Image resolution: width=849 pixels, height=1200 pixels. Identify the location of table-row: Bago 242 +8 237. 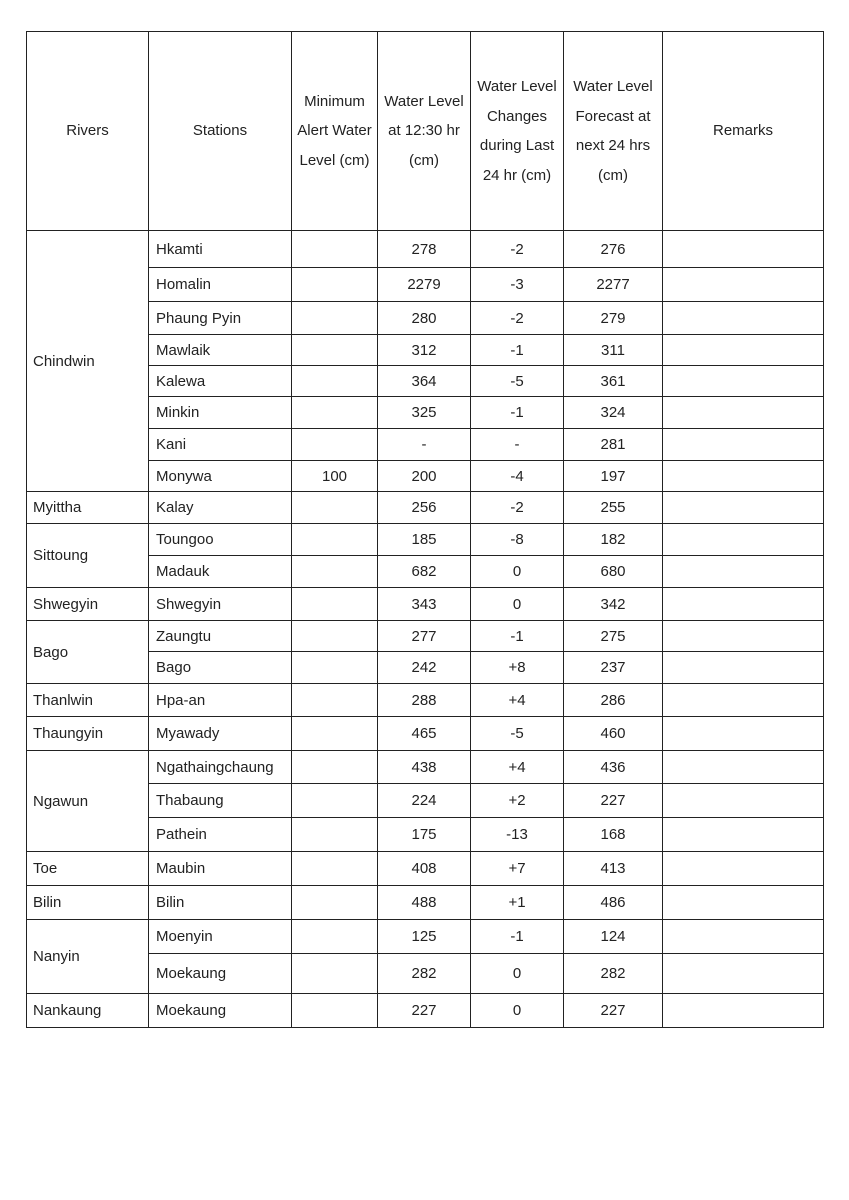
(425, 667).